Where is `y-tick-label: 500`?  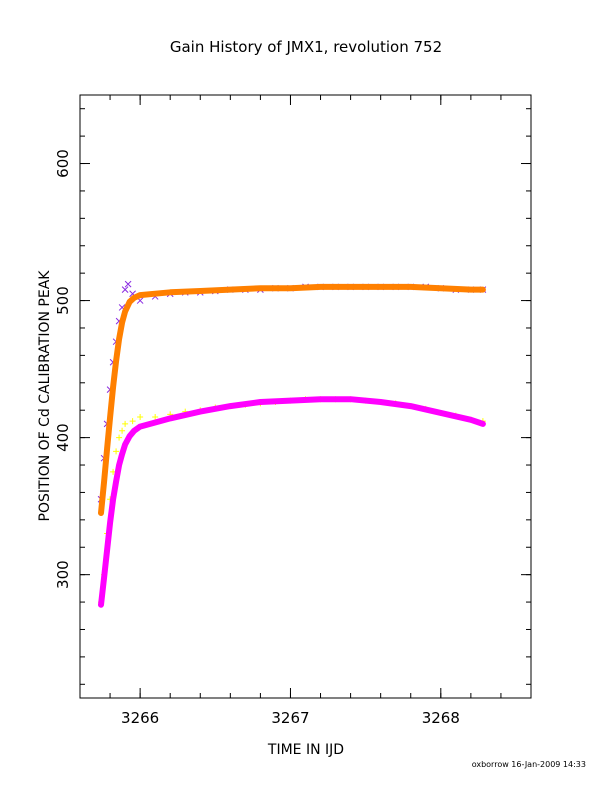 y-tick-label: 500 is located at coordinates (63, 300).